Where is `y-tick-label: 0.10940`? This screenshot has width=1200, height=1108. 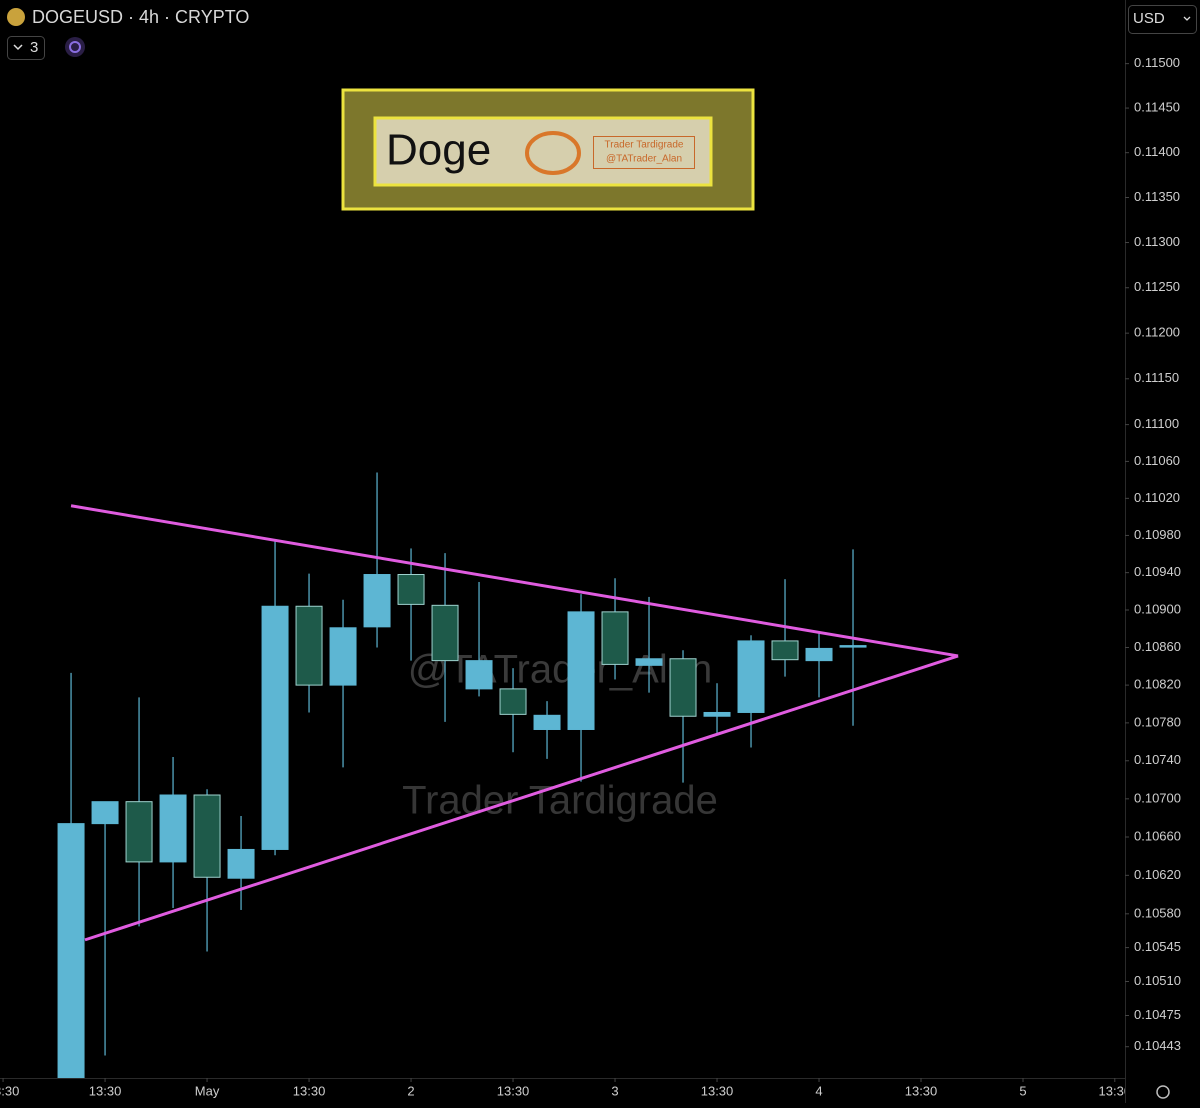 y-tick-label: 0.10940 is located at coordinates (1157, 571).